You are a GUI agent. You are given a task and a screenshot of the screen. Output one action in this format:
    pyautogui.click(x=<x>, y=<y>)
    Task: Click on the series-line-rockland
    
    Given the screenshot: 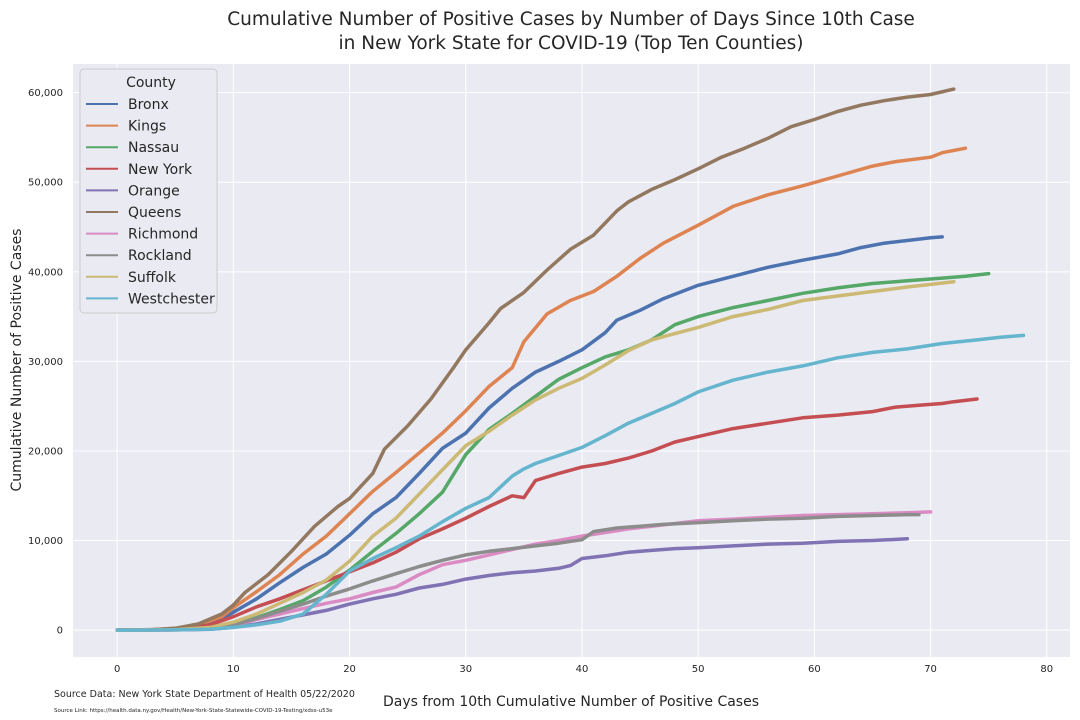 What is the action you would take?
    pyautogui.click(x=518, y=572)
    